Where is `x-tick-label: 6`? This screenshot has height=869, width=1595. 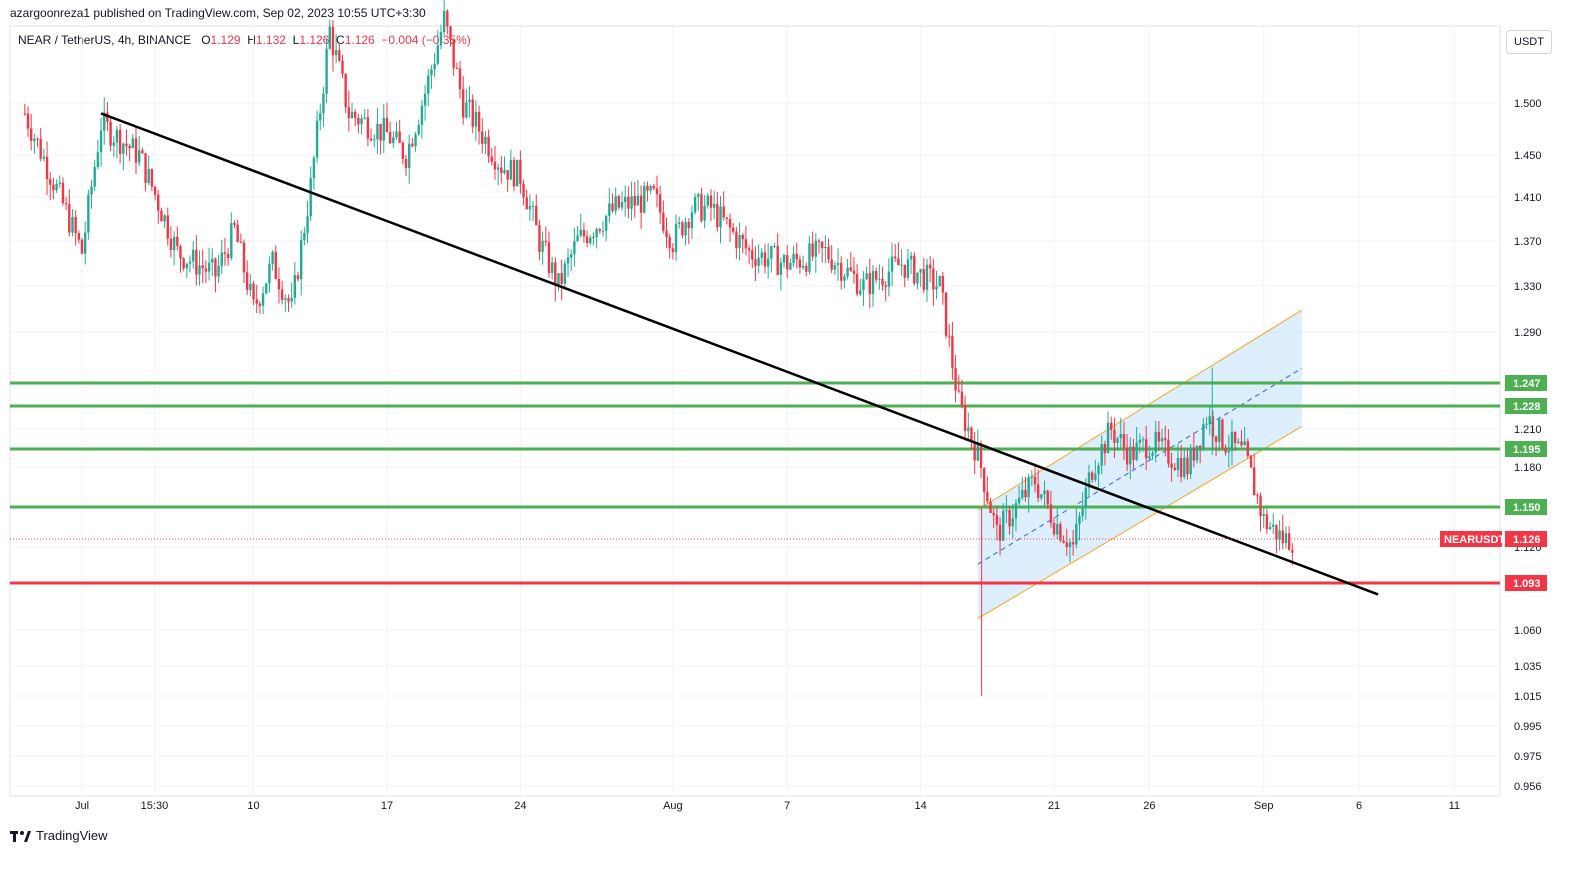 x-tick-label: 6 is located at coordinates (1359, 806).